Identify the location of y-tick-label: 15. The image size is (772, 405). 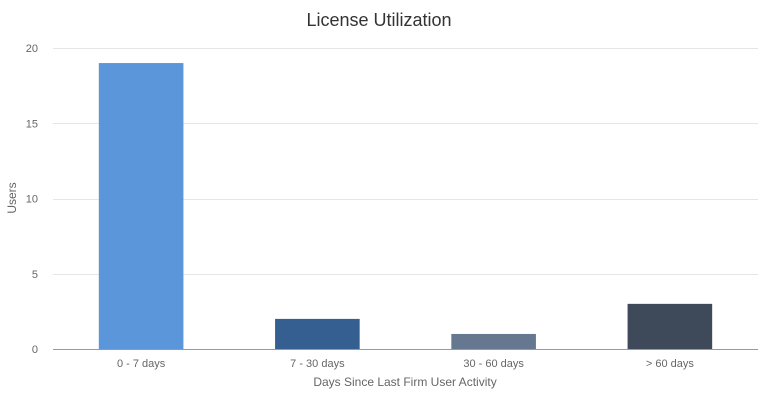
(32, 124).